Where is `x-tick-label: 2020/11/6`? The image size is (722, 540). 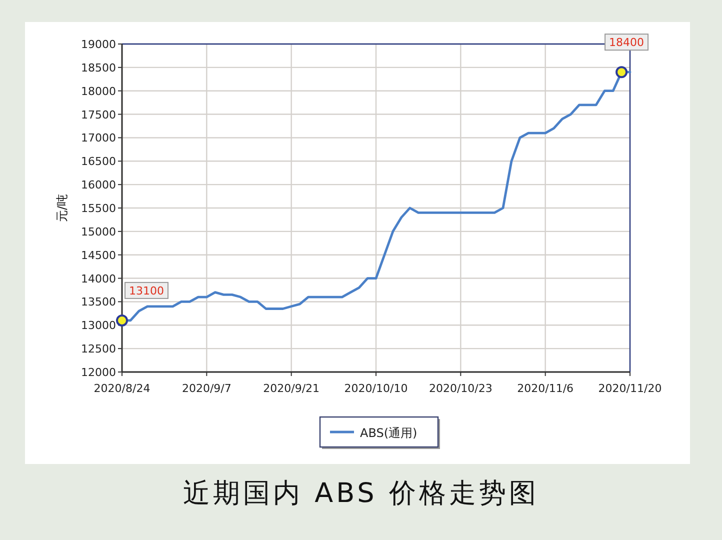 x-tick-label: 2020/11/6 is located at coordinates (545, 388).